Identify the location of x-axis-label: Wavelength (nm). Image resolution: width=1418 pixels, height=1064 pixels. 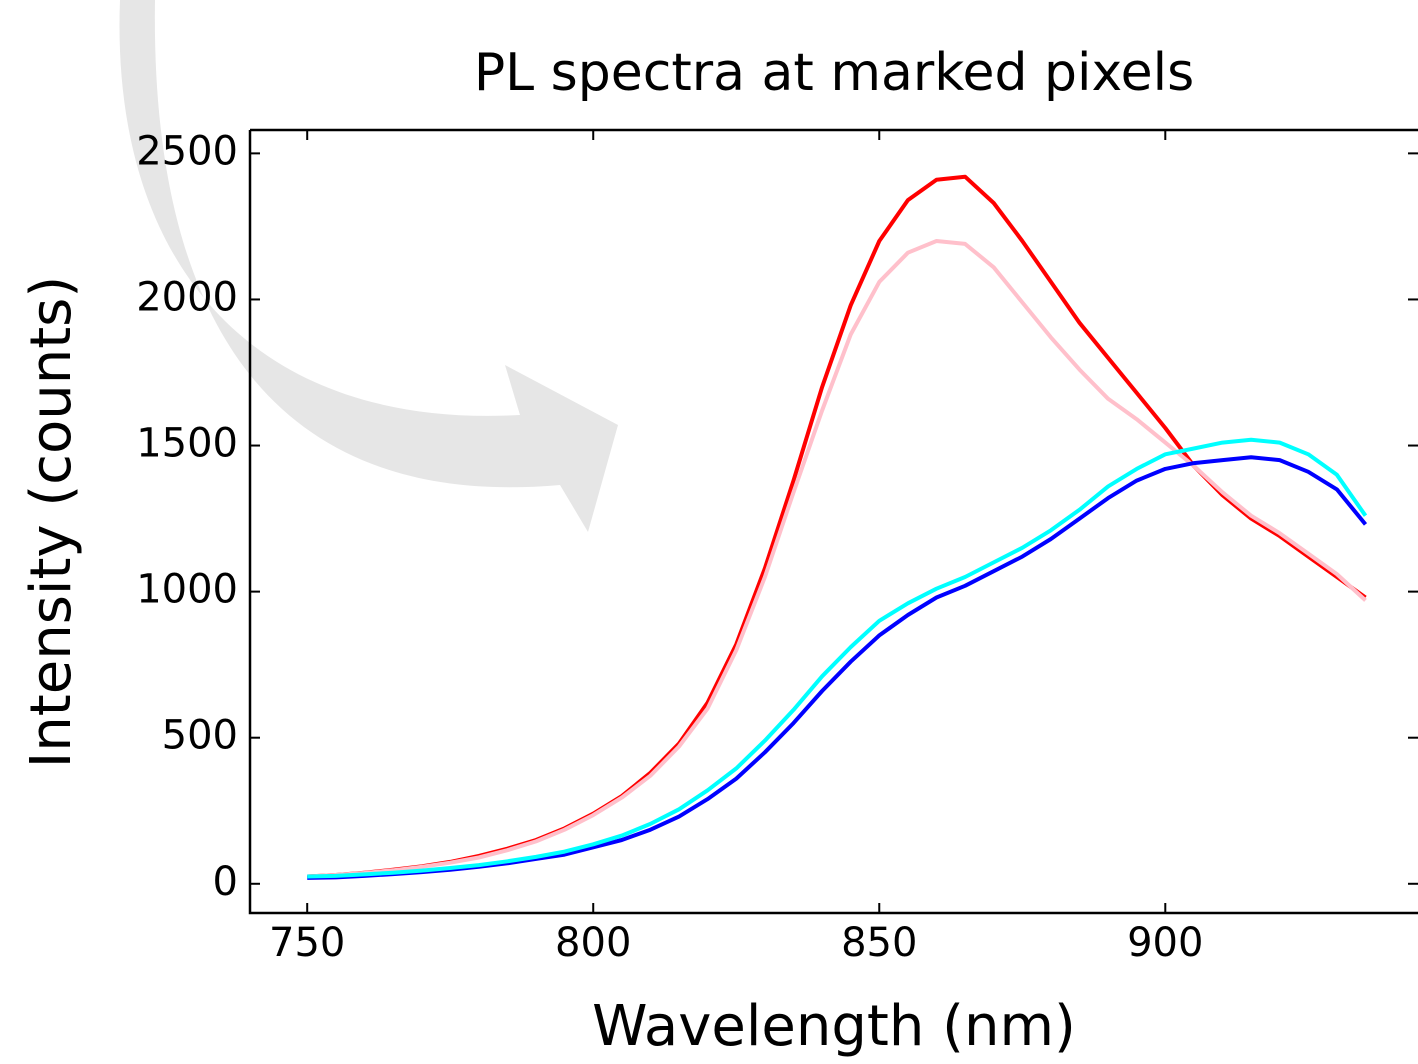
(834, 1026).